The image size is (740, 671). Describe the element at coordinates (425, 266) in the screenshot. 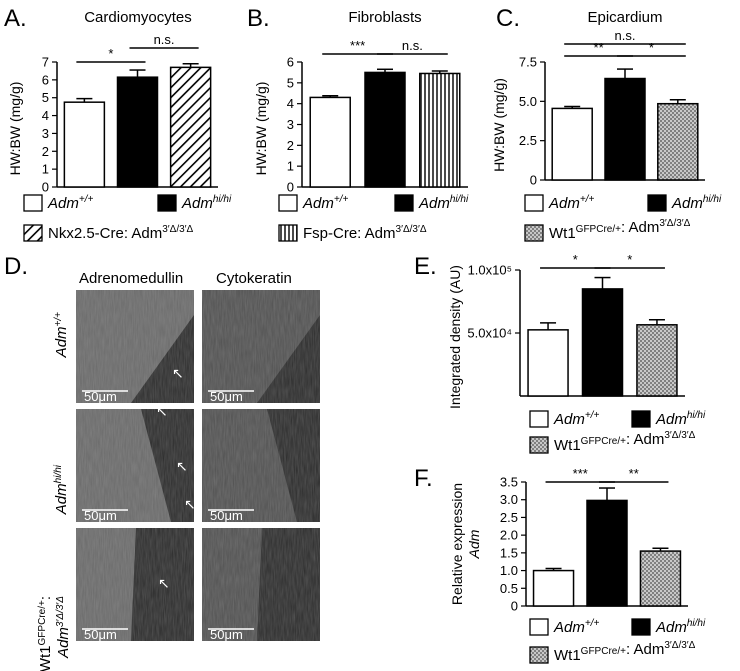

I see `panel-label-e: E.` at that location.